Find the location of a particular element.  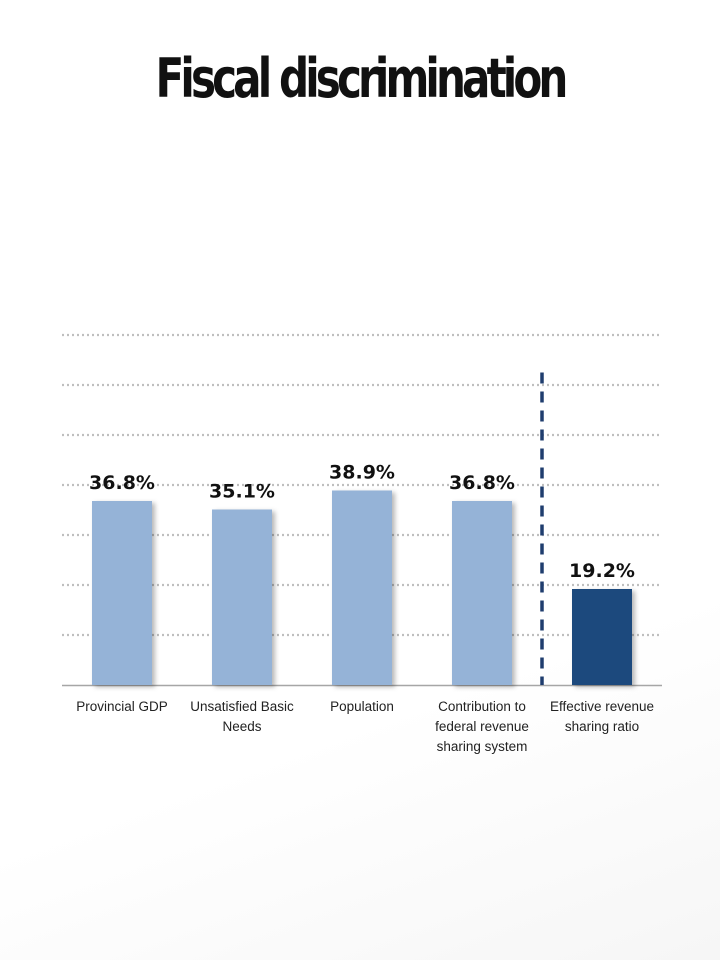

category-label: federal revenue is located at coordinates (482, 726).